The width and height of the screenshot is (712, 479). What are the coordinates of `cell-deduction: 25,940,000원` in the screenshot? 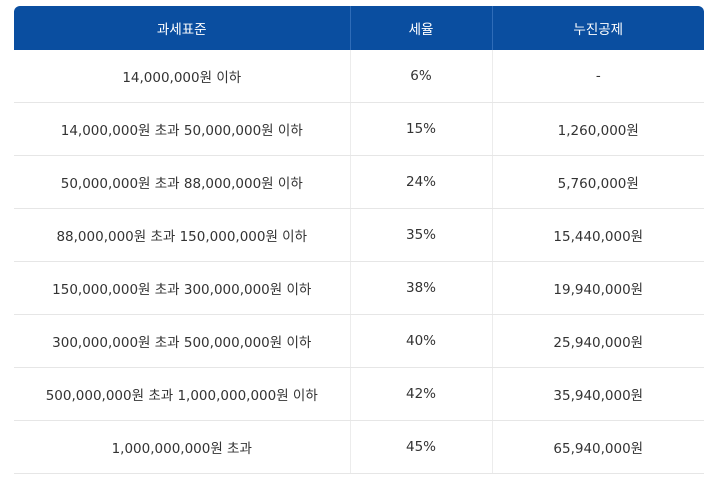 It's located at (598, 341).